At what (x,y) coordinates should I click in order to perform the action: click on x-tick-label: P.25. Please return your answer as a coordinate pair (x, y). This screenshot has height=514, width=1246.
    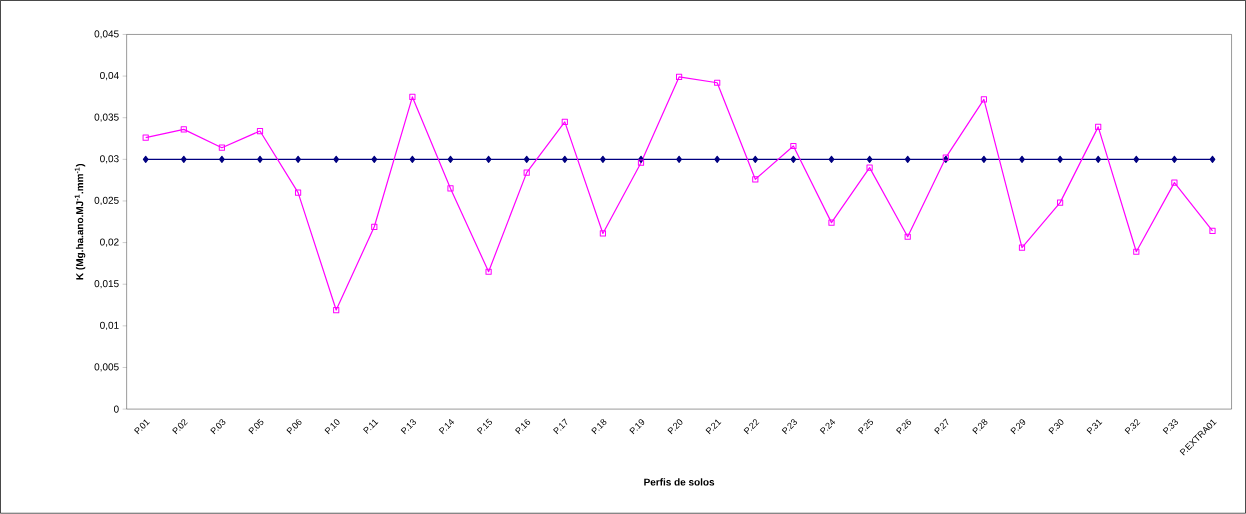
    Looking at the image, I should click on (865, 426).